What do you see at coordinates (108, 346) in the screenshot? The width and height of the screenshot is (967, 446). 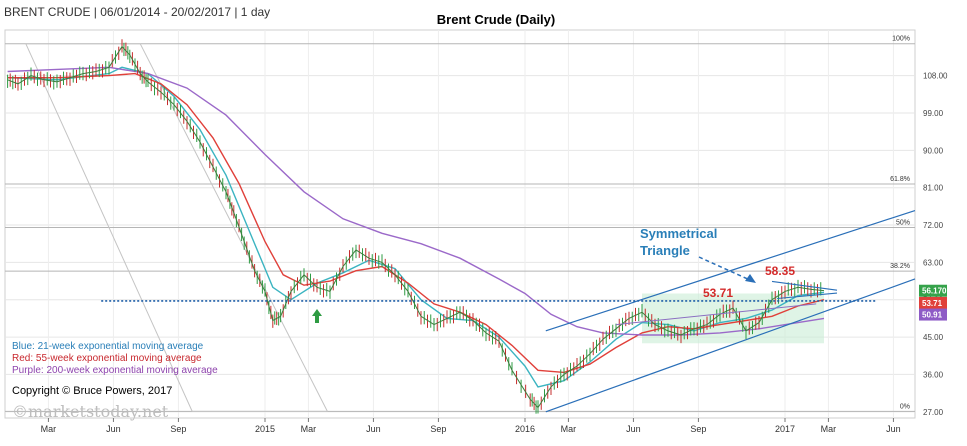 I see `legend-blue: Blue: 21-week exponential moving average` at bounding box center [108, 346].